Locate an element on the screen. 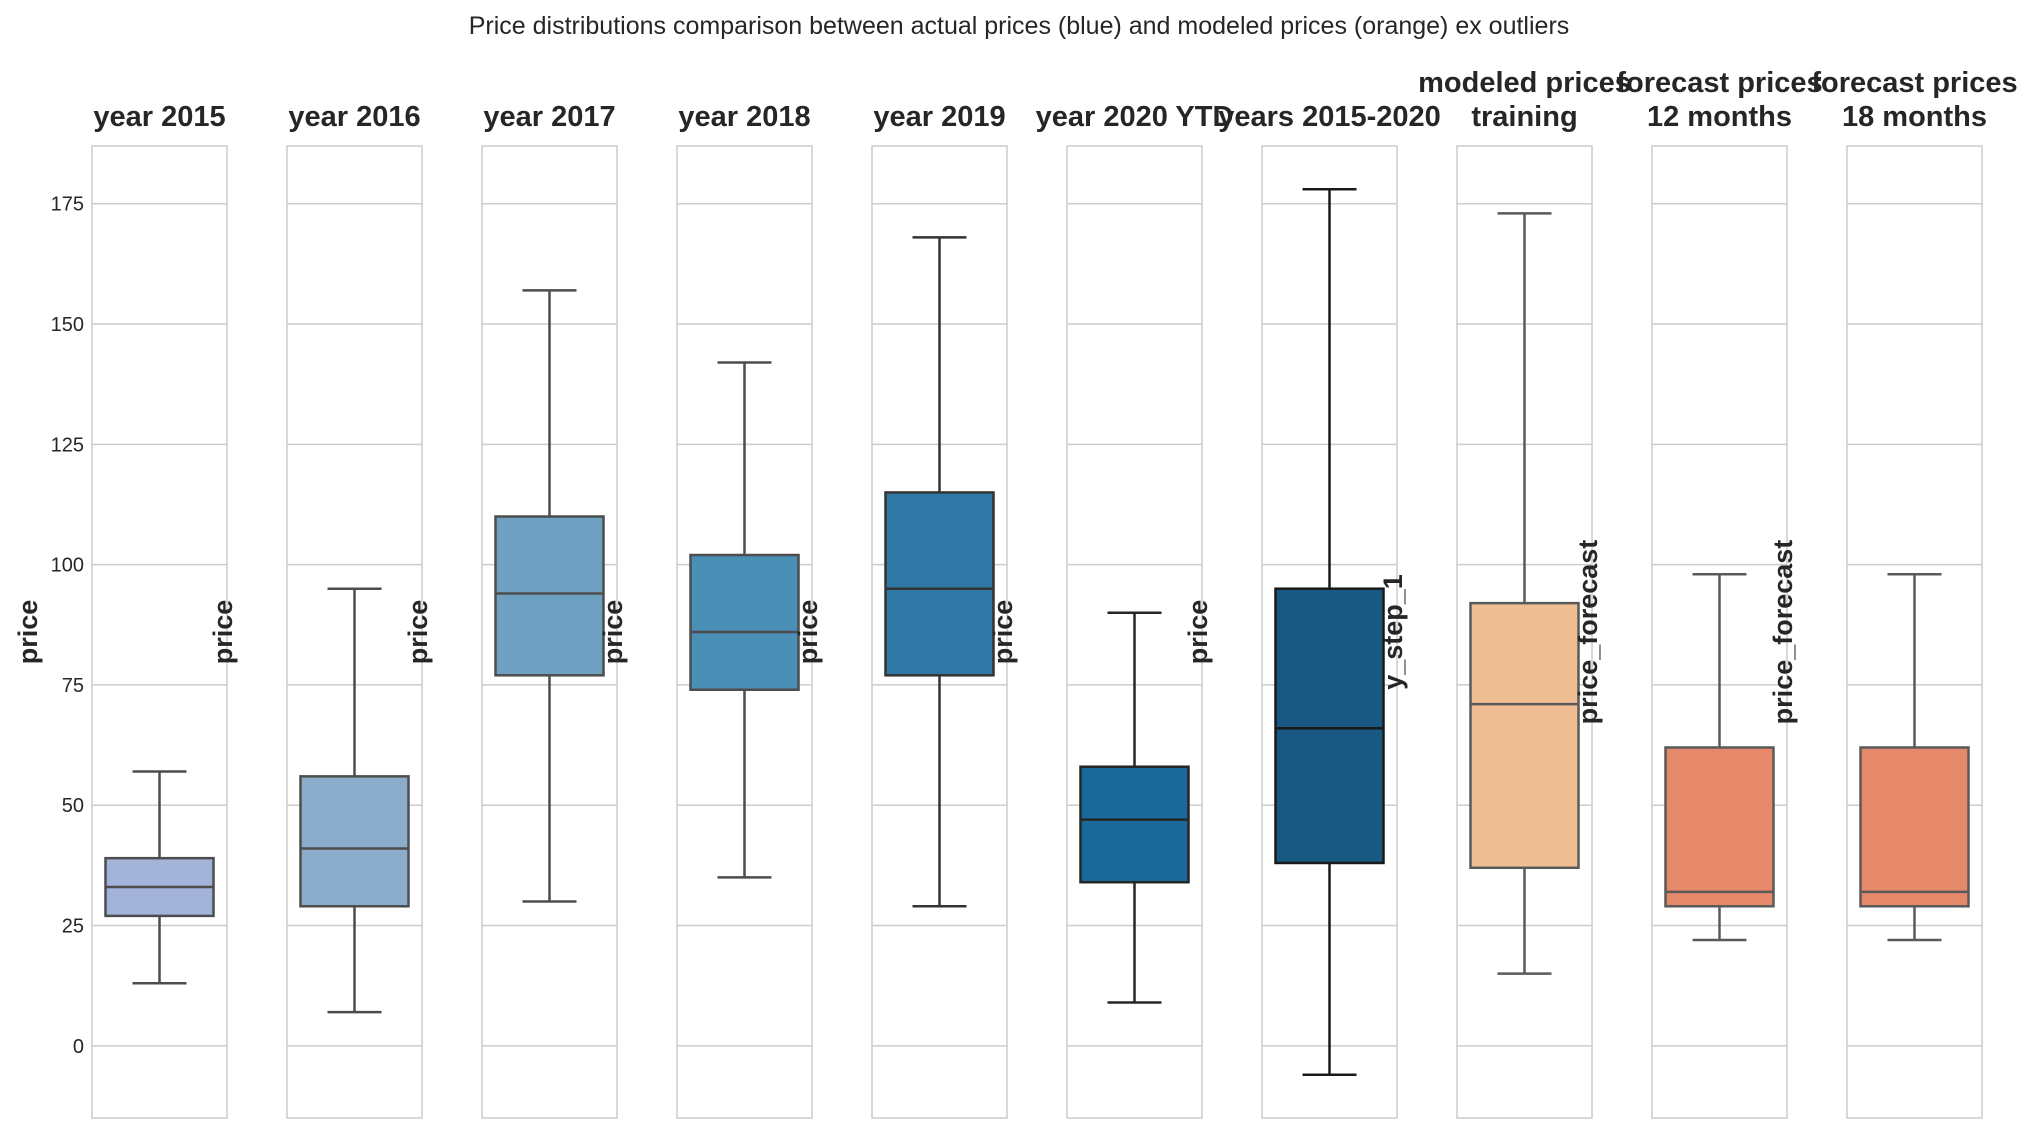  panel-title: 18 months is located at coordinates (1914, 117).